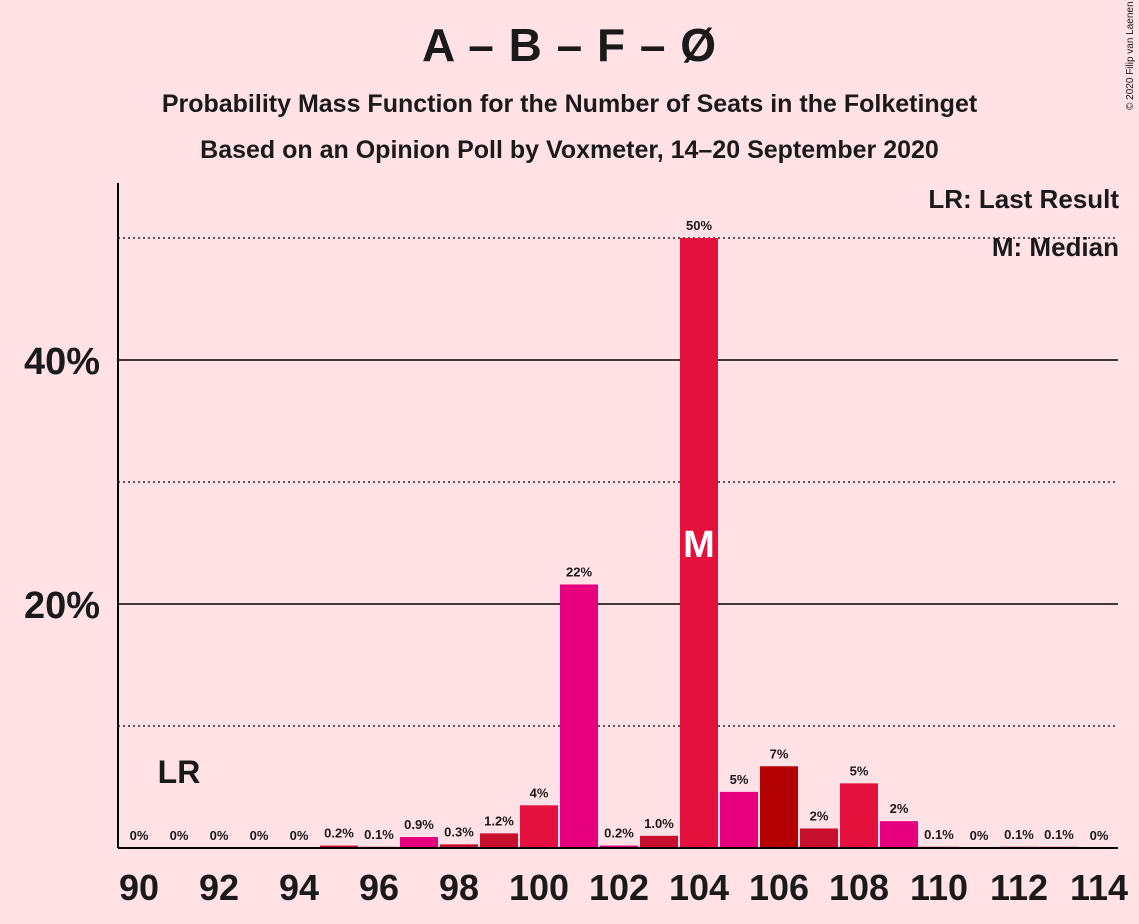 The height and width of the screenshot is (924, 1139). Describe the element at coordinates (569, 45) in the screenshot. I see `chart-title: A – B – F – Ø` at that location.